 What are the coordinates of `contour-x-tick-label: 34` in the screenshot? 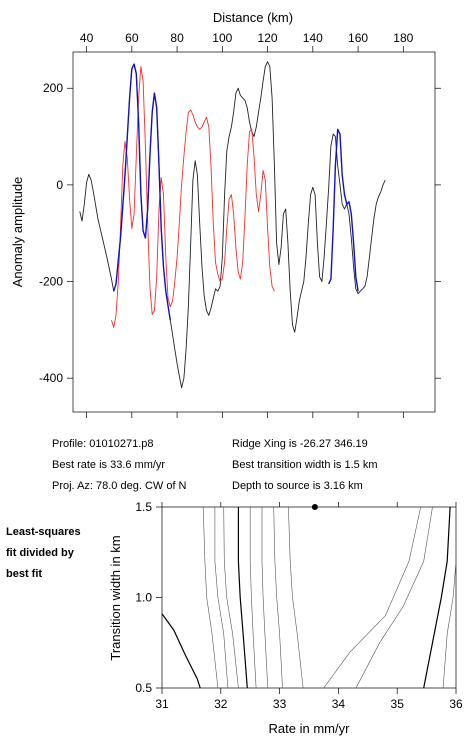 It's located at (339, 704).